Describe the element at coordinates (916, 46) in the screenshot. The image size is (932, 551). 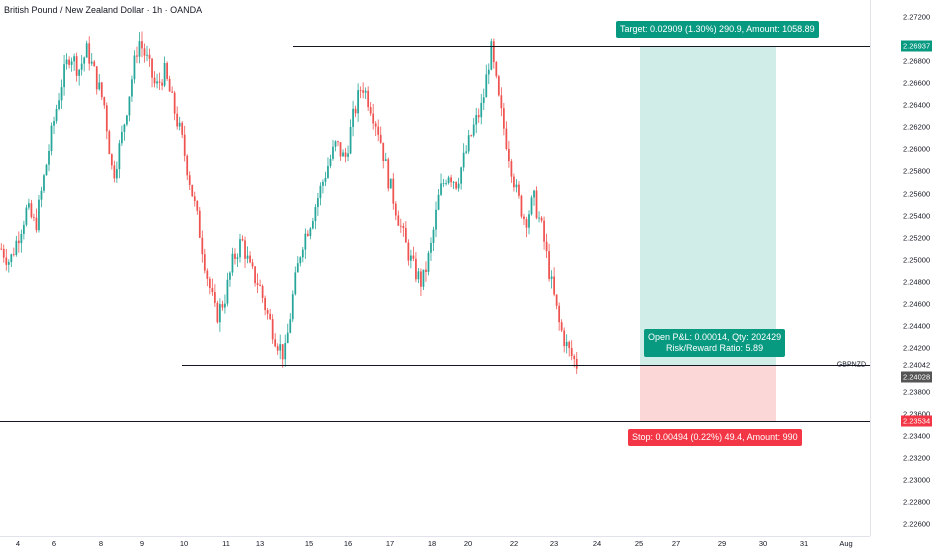
I see `target-price-tag: 2.26937` at that location.